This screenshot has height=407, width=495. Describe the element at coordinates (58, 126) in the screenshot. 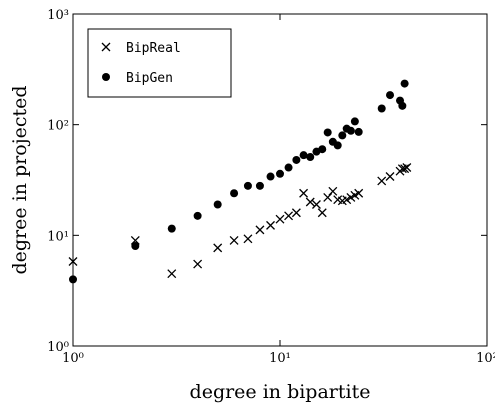

I see `y-tick-label: 10²` at that location.